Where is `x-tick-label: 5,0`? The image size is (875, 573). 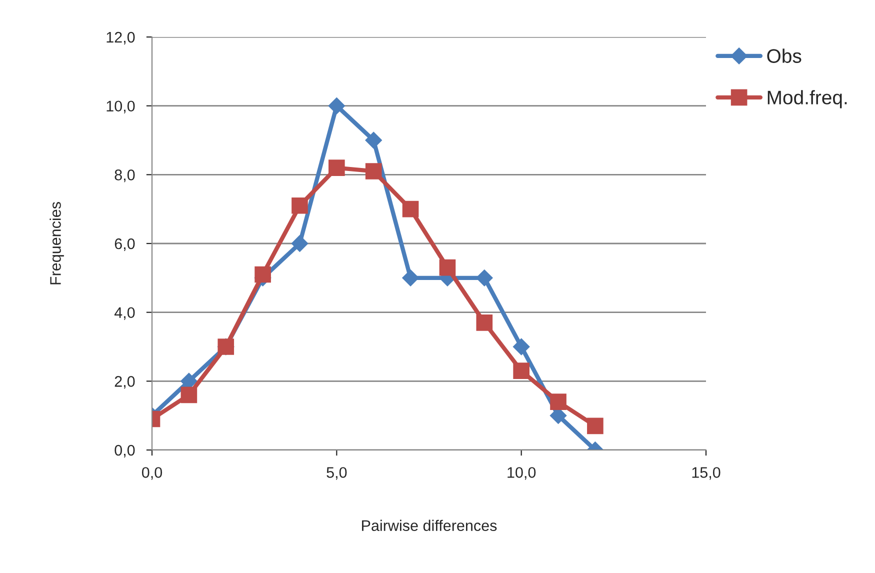
x-tick-label: 5,0 is located at coordinates (336, 473).